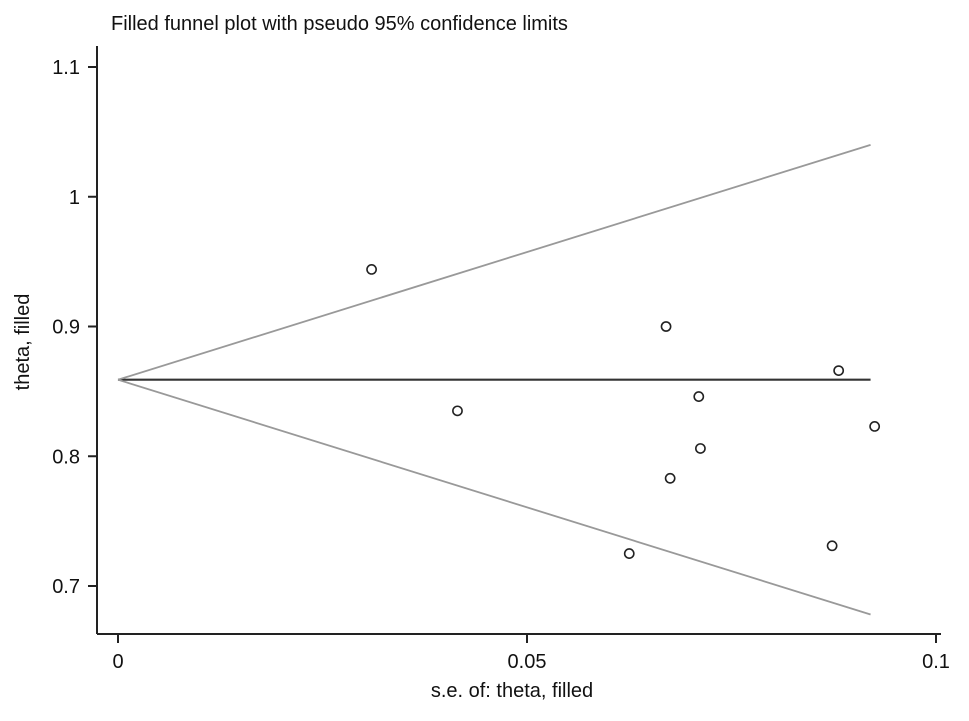 Image resolution: width=969 pixels, height=721 pixels. Describe the element at coordinates (527, 662) in the screenshot. I see `x-tick-label: 0.05` at that location.